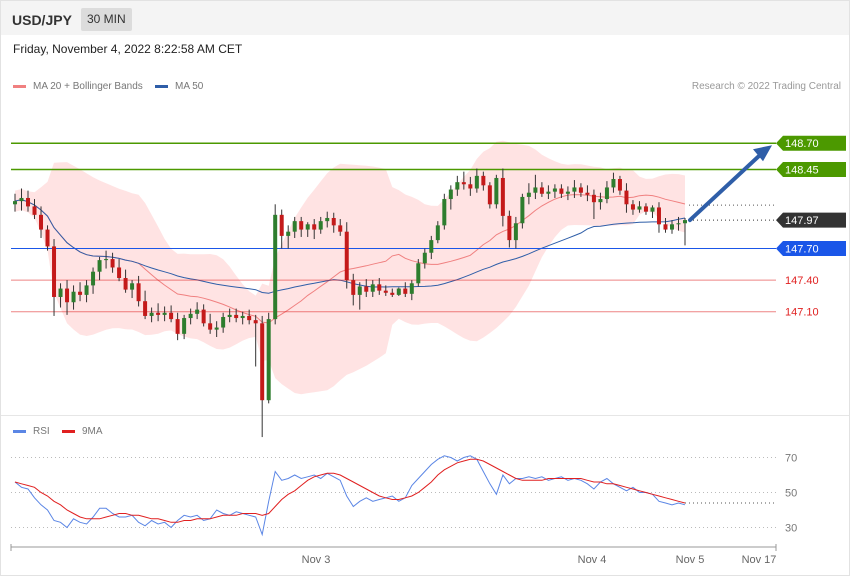  I want to click on legend-swatch-9ma, so click(68, 431).